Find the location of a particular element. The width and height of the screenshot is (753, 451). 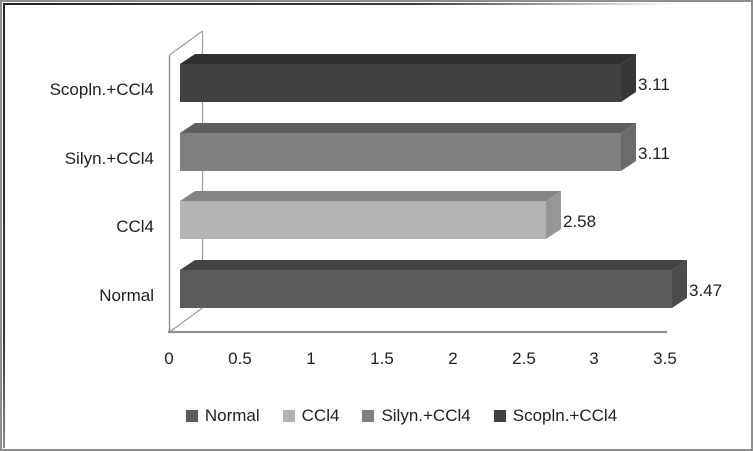

bar-value-label: 3.47 is located at coordinates (706, 290).